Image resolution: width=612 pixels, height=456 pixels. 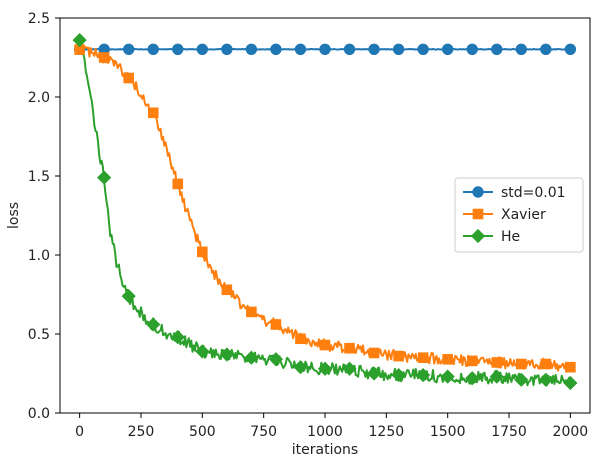 What do you see at coordinates (571, 432) in the screenshot?
I see `x-tick-label: 2000` at bounding box center [571, 432].